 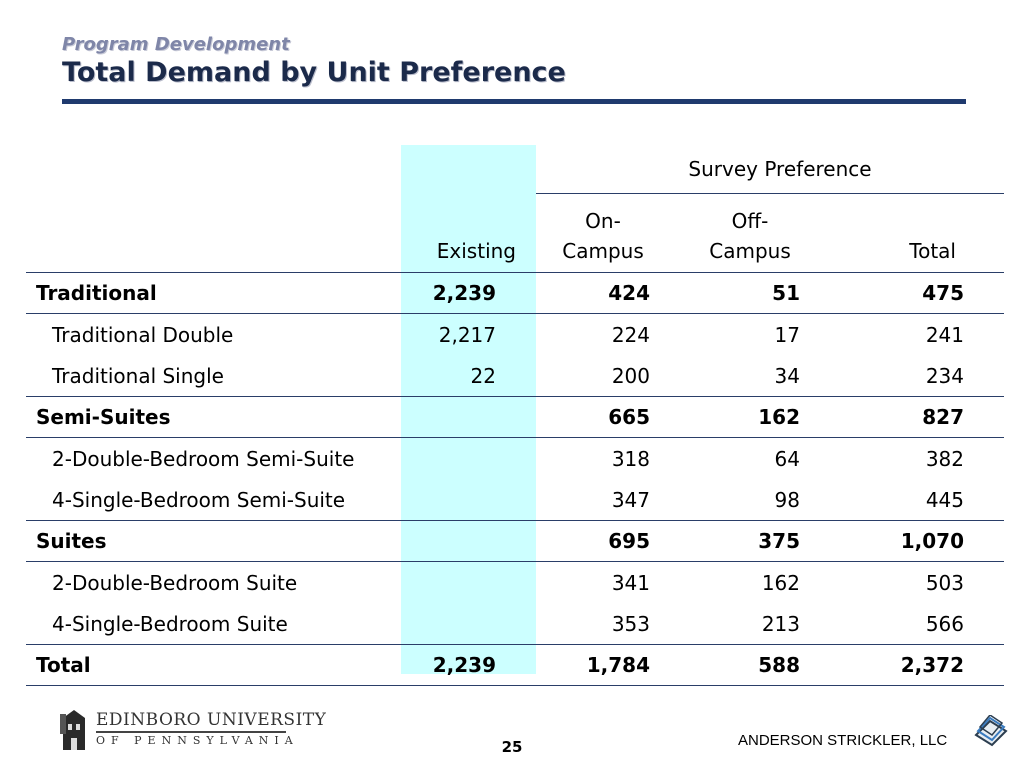 What do you see at coordinates (213, 417) in the screenshot?
I see `row-label: Semi-Suites` at bounding box center [213, 417].